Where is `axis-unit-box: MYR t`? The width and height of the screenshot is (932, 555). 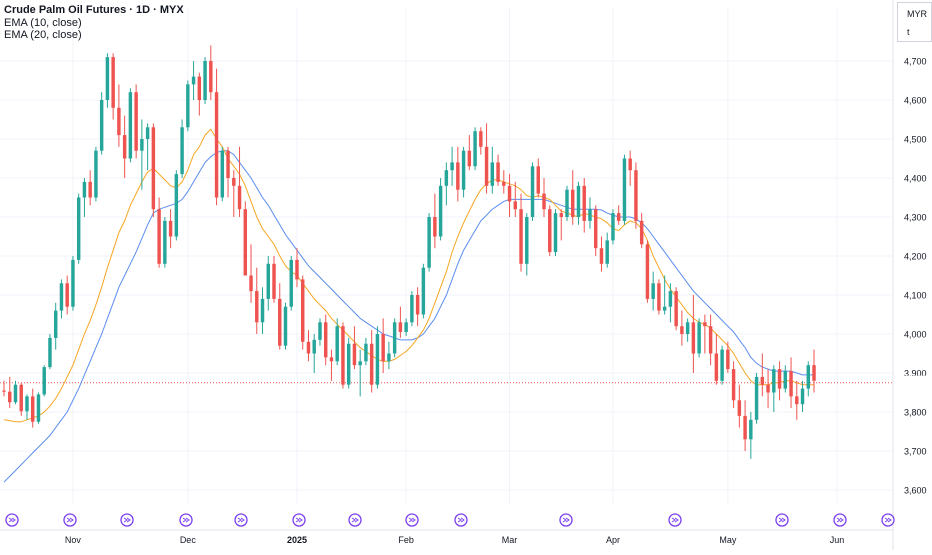 axis-unit-box: MYR t is located at coordinates (914, 22).